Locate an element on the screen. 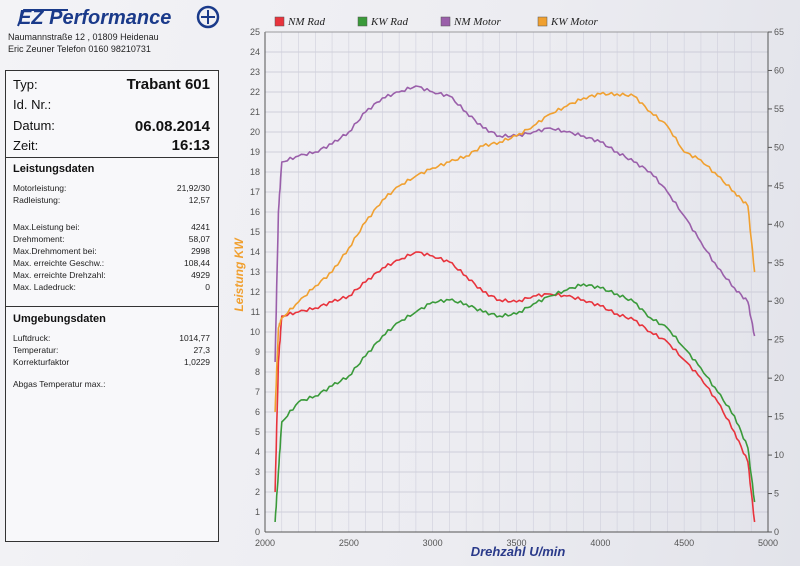  legend-label: KW Motor is located at coordinates (574, 22).